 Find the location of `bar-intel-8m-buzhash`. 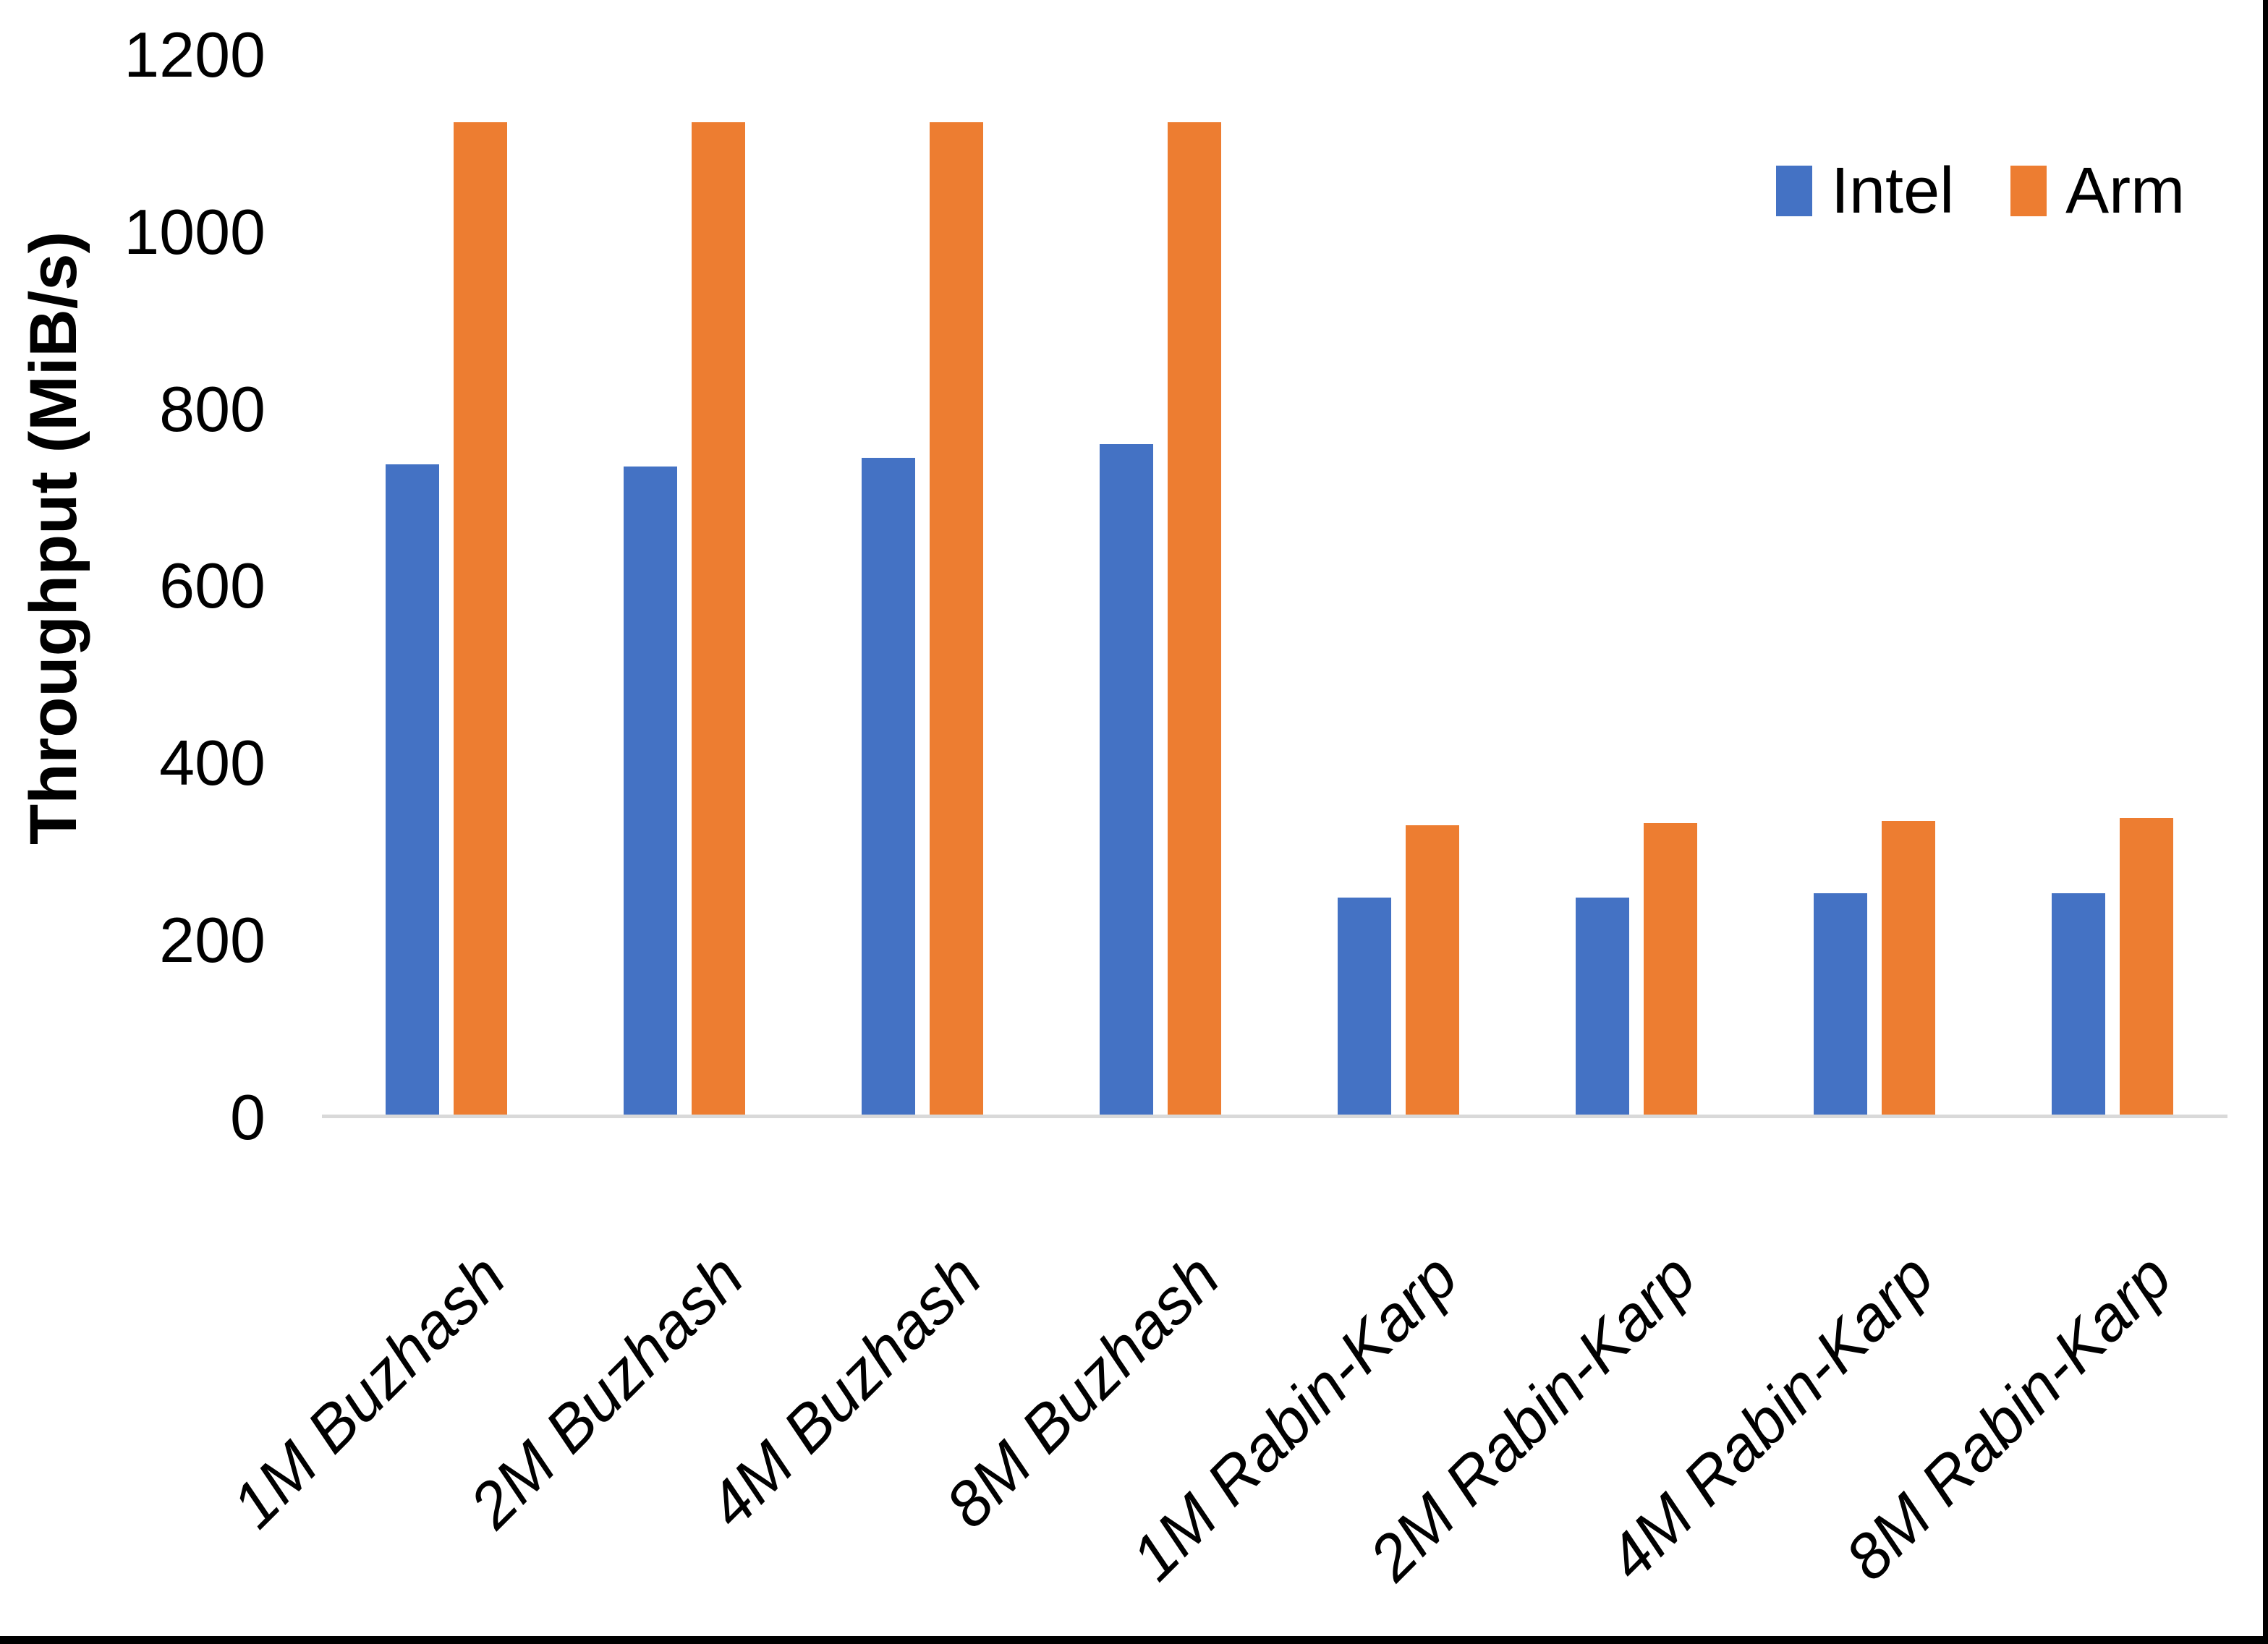

bar-intel-8m-buzhash is located at coordinates (1126, 779).